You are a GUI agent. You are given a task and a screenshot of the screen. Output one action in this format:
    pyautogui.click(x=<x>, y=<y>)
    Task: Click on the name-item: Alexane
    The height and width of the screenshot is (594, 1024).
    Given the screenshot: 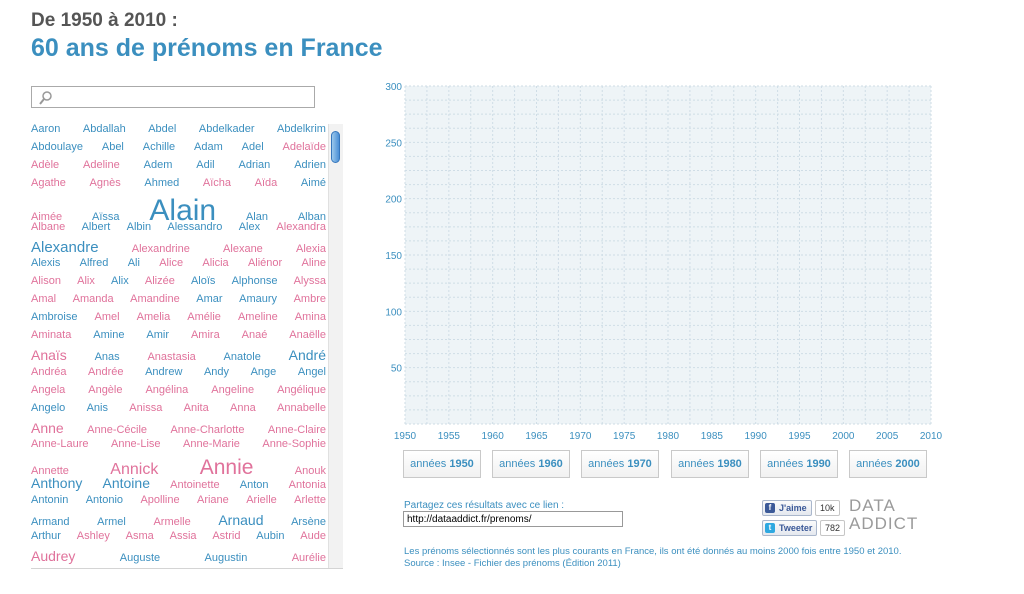 What is the action you would take?
    pyautogui.click(x=243, y=249)
    